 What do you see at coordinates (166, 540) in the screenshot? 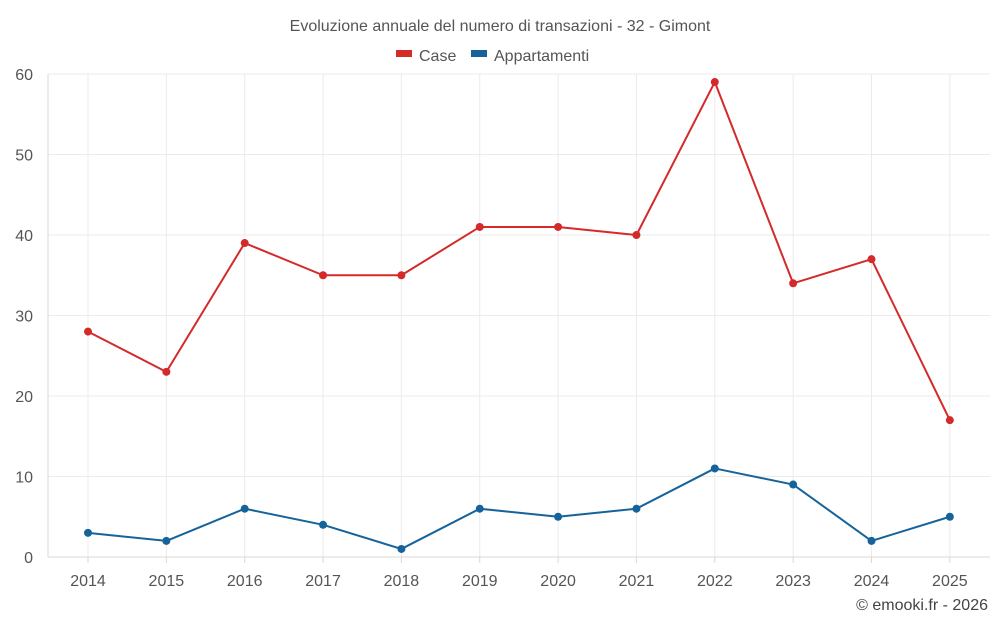
I see `data-point-appartamenti-2015` at bounding box center [166, 540].